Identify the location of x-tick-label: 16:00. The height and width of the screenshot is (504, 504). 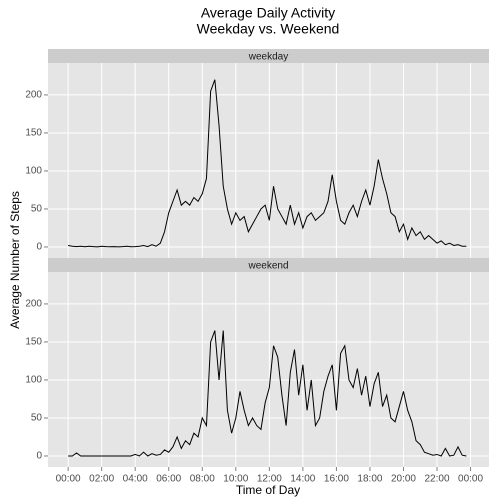
(336, 479).